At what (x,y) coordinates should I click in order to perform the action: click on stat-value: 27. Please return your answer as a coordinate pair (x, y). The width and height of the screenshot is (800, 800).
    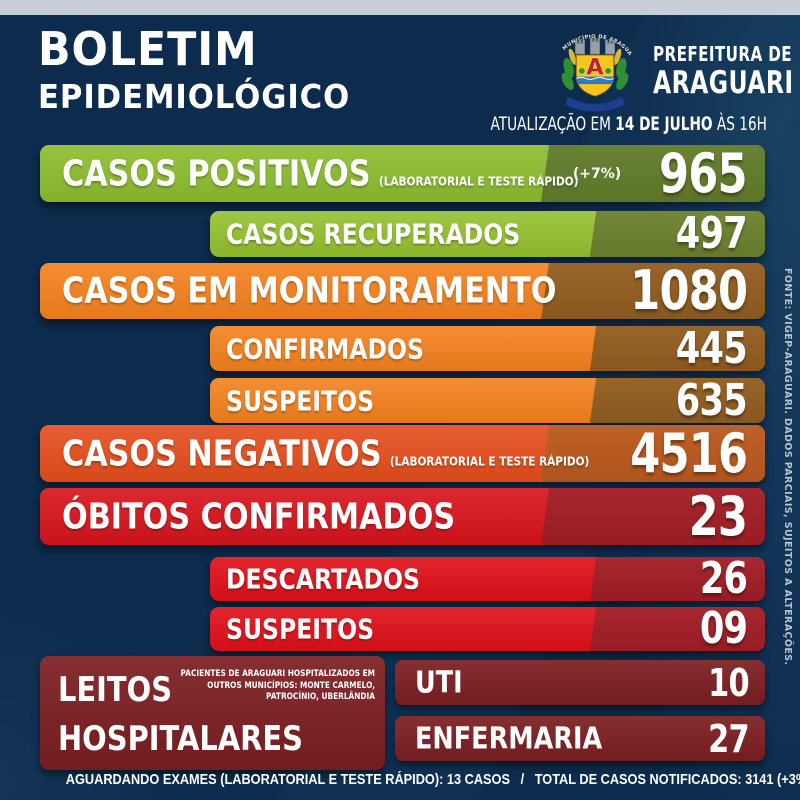
    Looking at the image, I should click on (729, 738).